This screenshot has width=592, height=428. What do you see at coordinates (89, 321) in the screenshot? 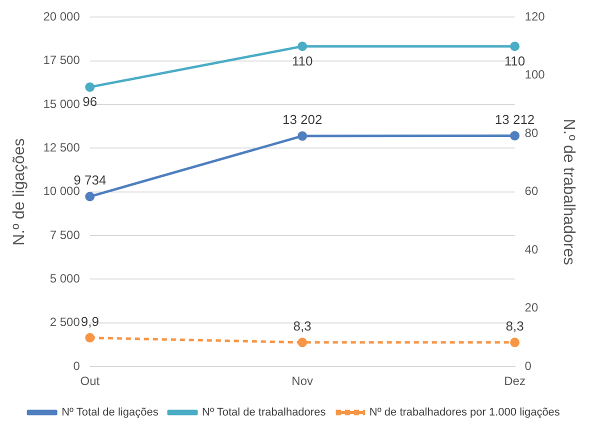
I see `data-label: 9,9` at bounding box center [89, 321].